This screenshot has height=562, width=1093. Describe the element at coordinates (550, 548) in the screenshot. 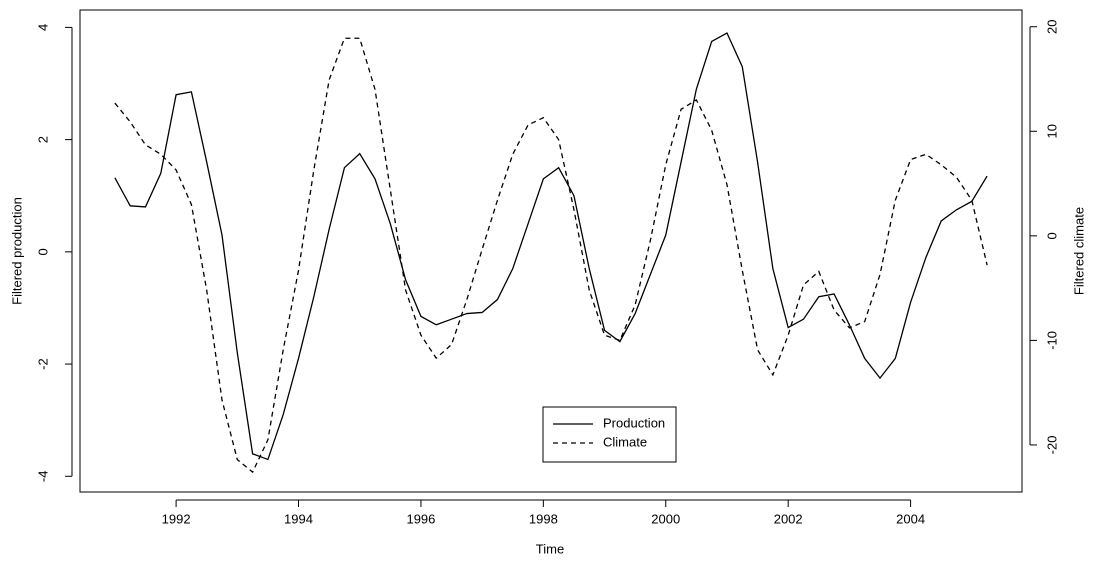

I see `x-axis-label: Time` at that location.